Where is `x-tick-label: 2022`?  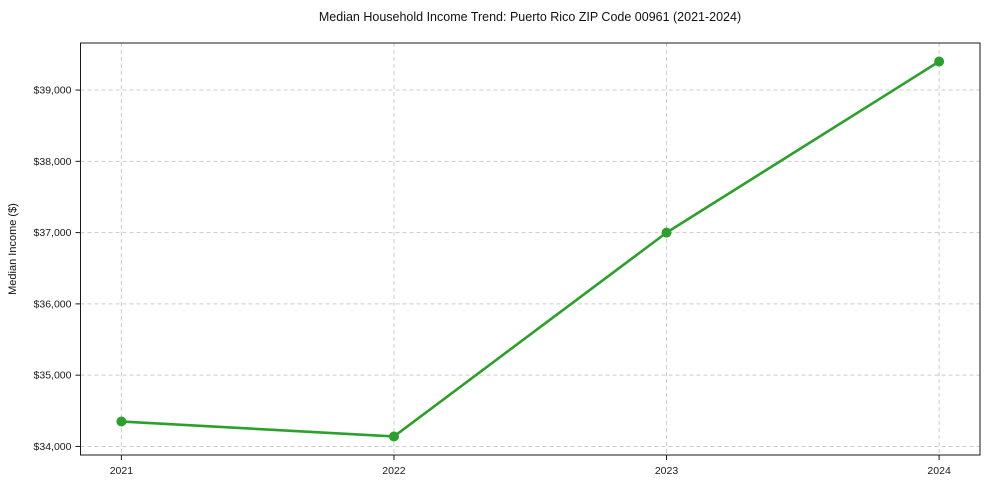
x-tick-label: 2022 is located at coordinates (394, 471).